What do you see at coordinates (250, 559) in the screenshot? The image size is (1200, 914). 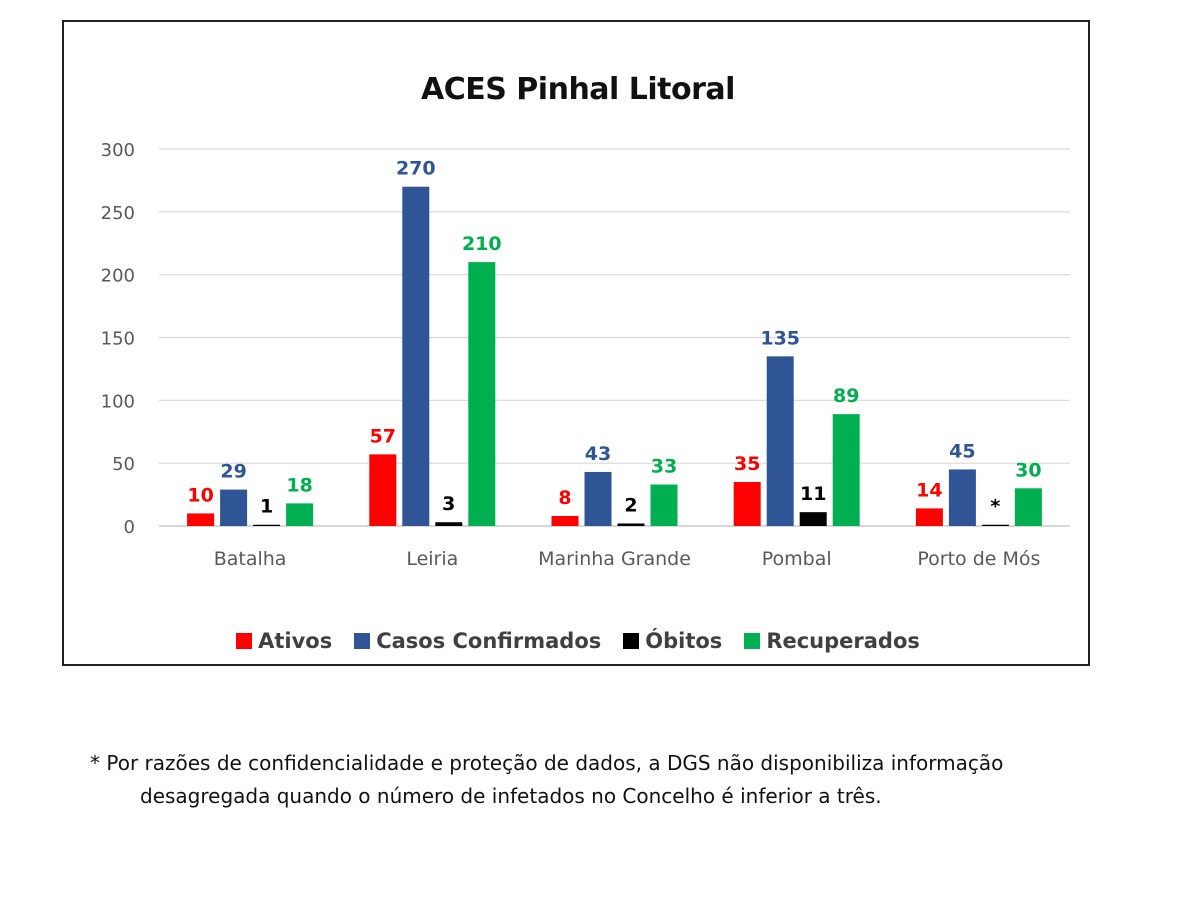 I see `x-tick-label: Batalha` at bounding box center [250, 559].